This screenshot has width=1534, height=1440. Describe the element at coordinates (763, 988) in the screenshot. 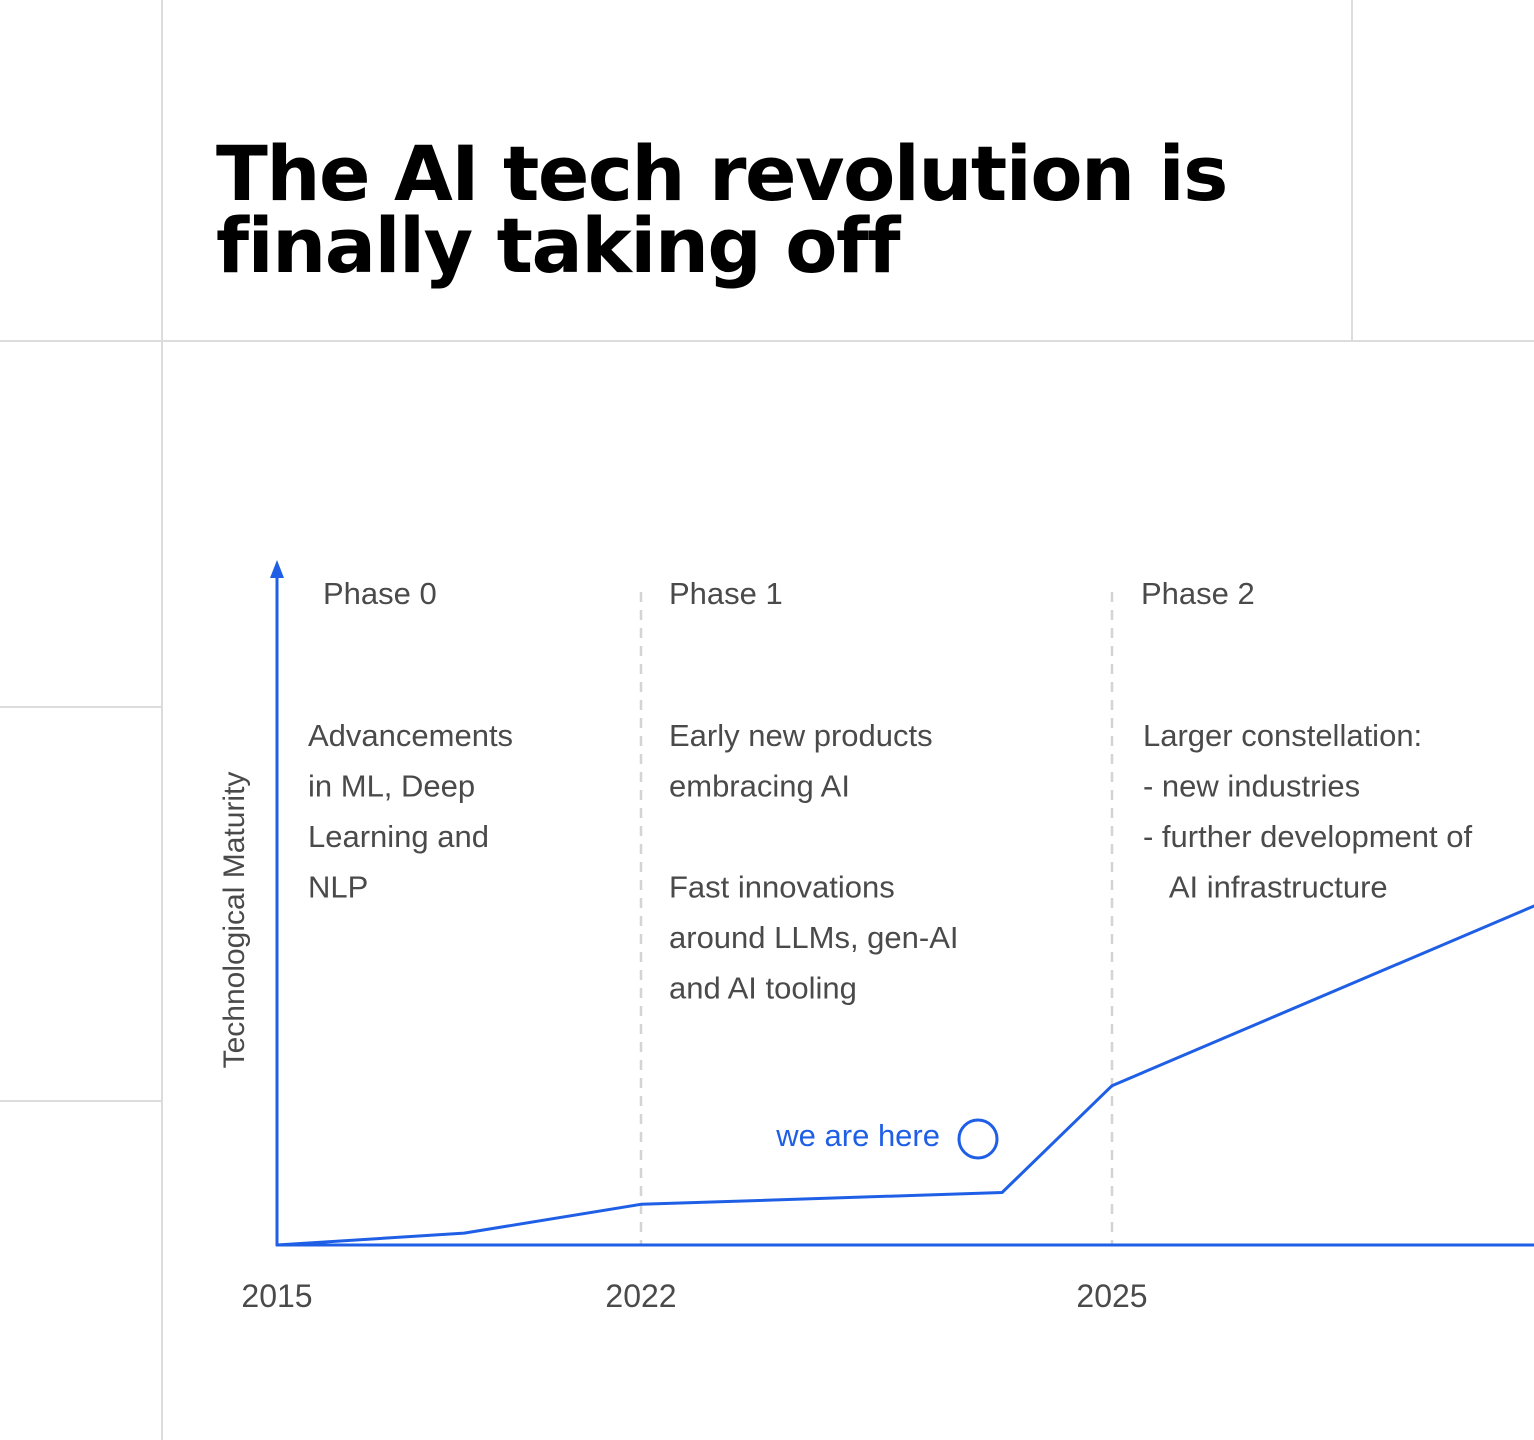

I see `phase-1-description-line: and AI tooling` at that location.